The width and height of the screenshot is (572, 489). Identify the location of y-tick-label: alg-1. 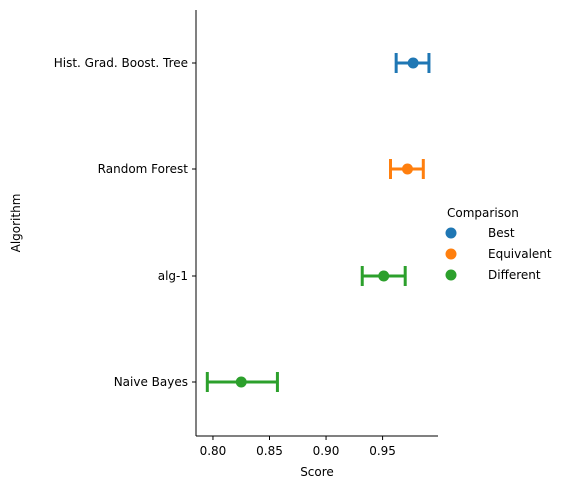
(173, 276).